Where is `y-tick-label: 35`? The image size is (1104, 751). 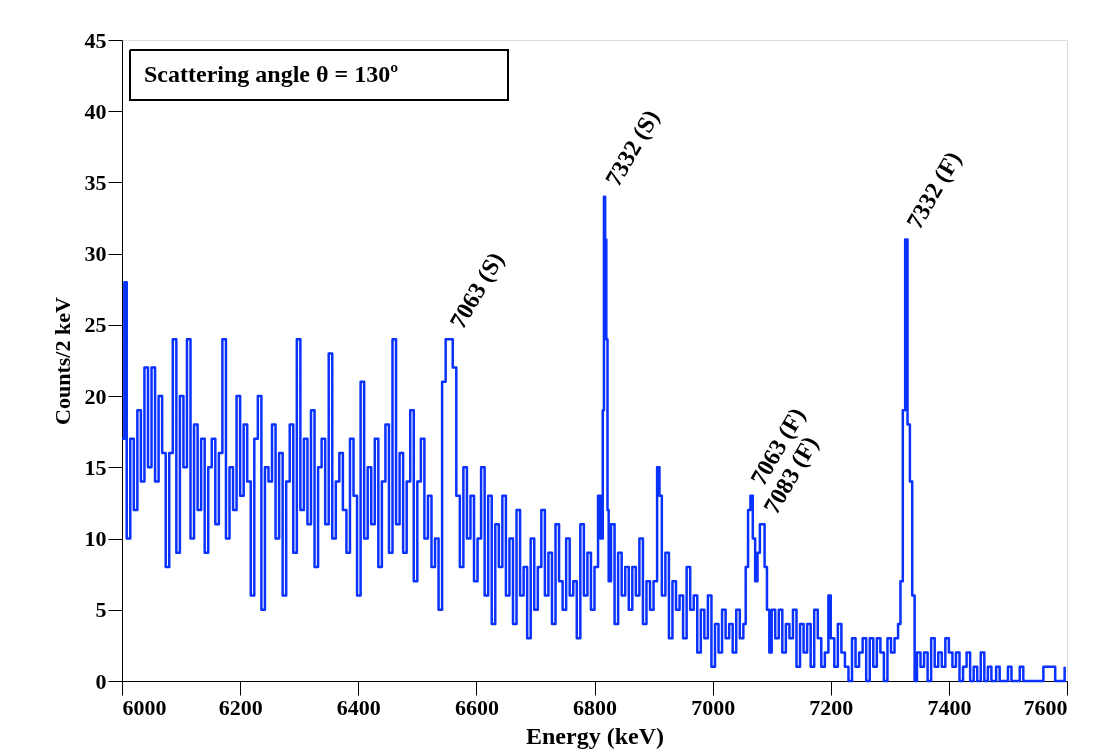 y-tick-label: 35 is located at coordinates (95, 182).